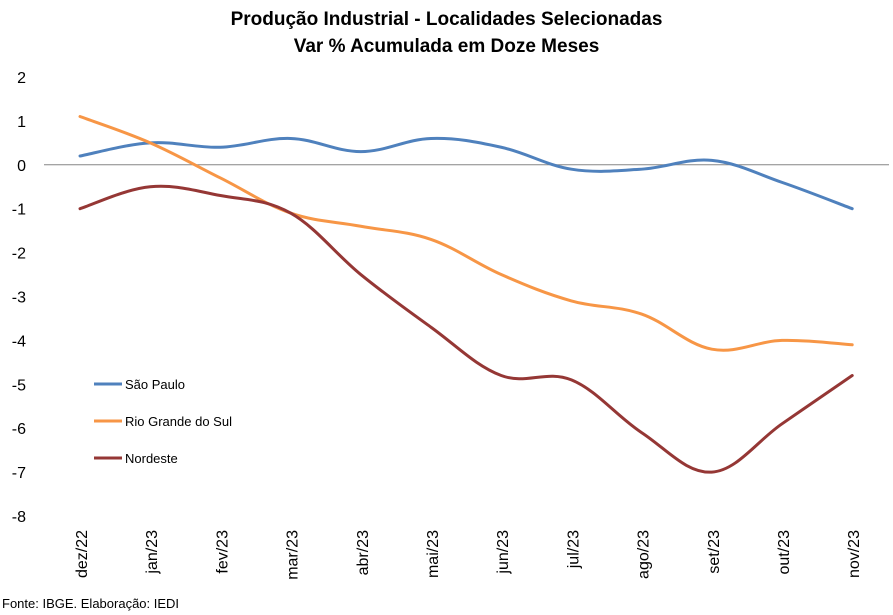 The image size is (893, 615). I want to click on x-tick-label: mar/23, so click(293, 555).